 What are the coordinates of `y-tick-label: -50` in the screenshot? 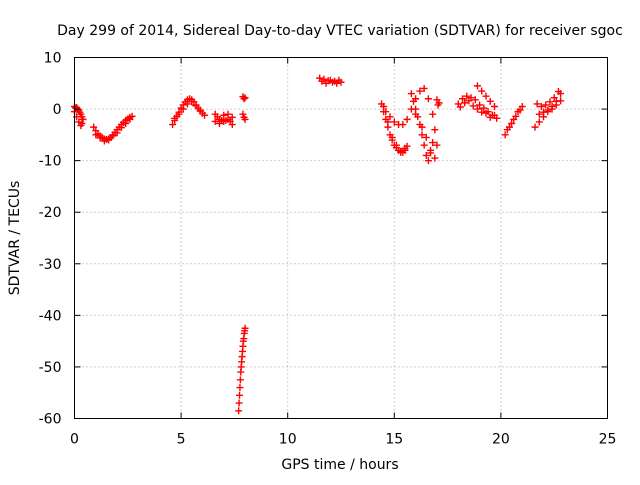 It's located at (50, 368).